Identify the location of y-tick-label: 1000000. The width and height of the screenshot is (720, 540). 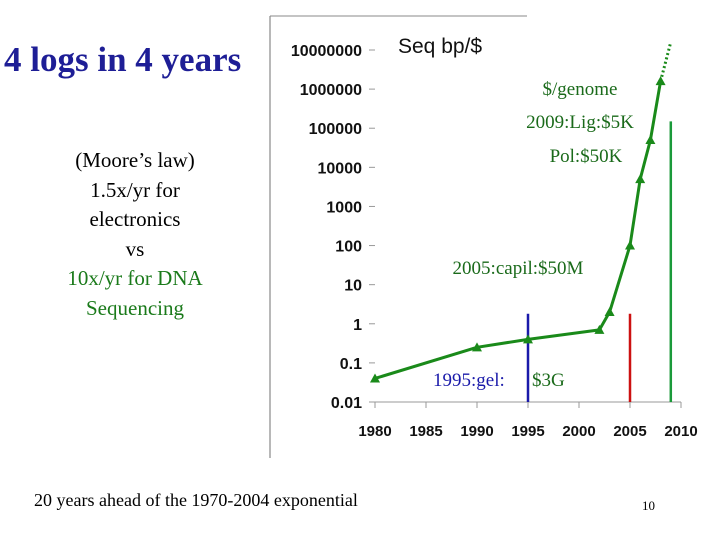
(331, 90).